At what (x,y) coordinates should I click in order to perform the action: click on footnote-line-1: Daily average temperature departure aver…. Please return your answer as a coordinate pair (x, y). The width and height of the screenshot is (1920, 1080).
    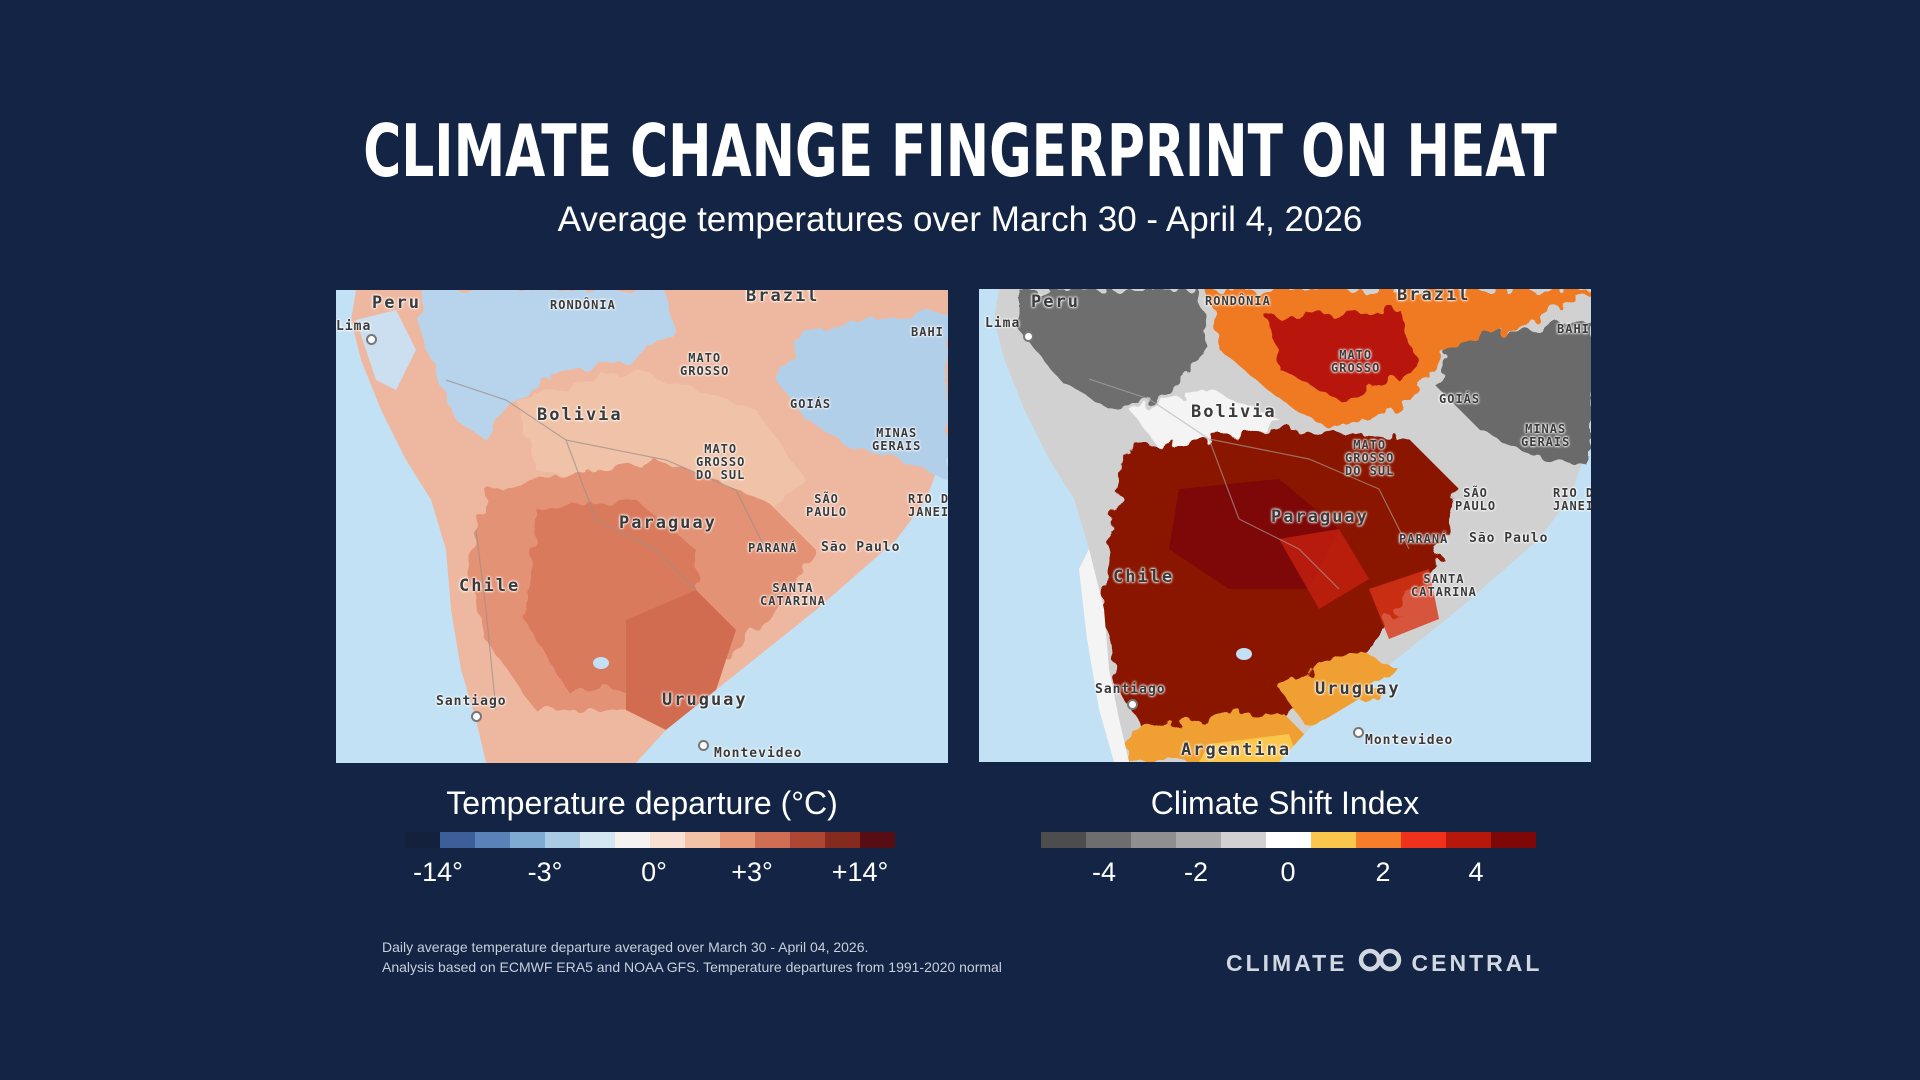
    Looking at the image, I should click on (625, 947).